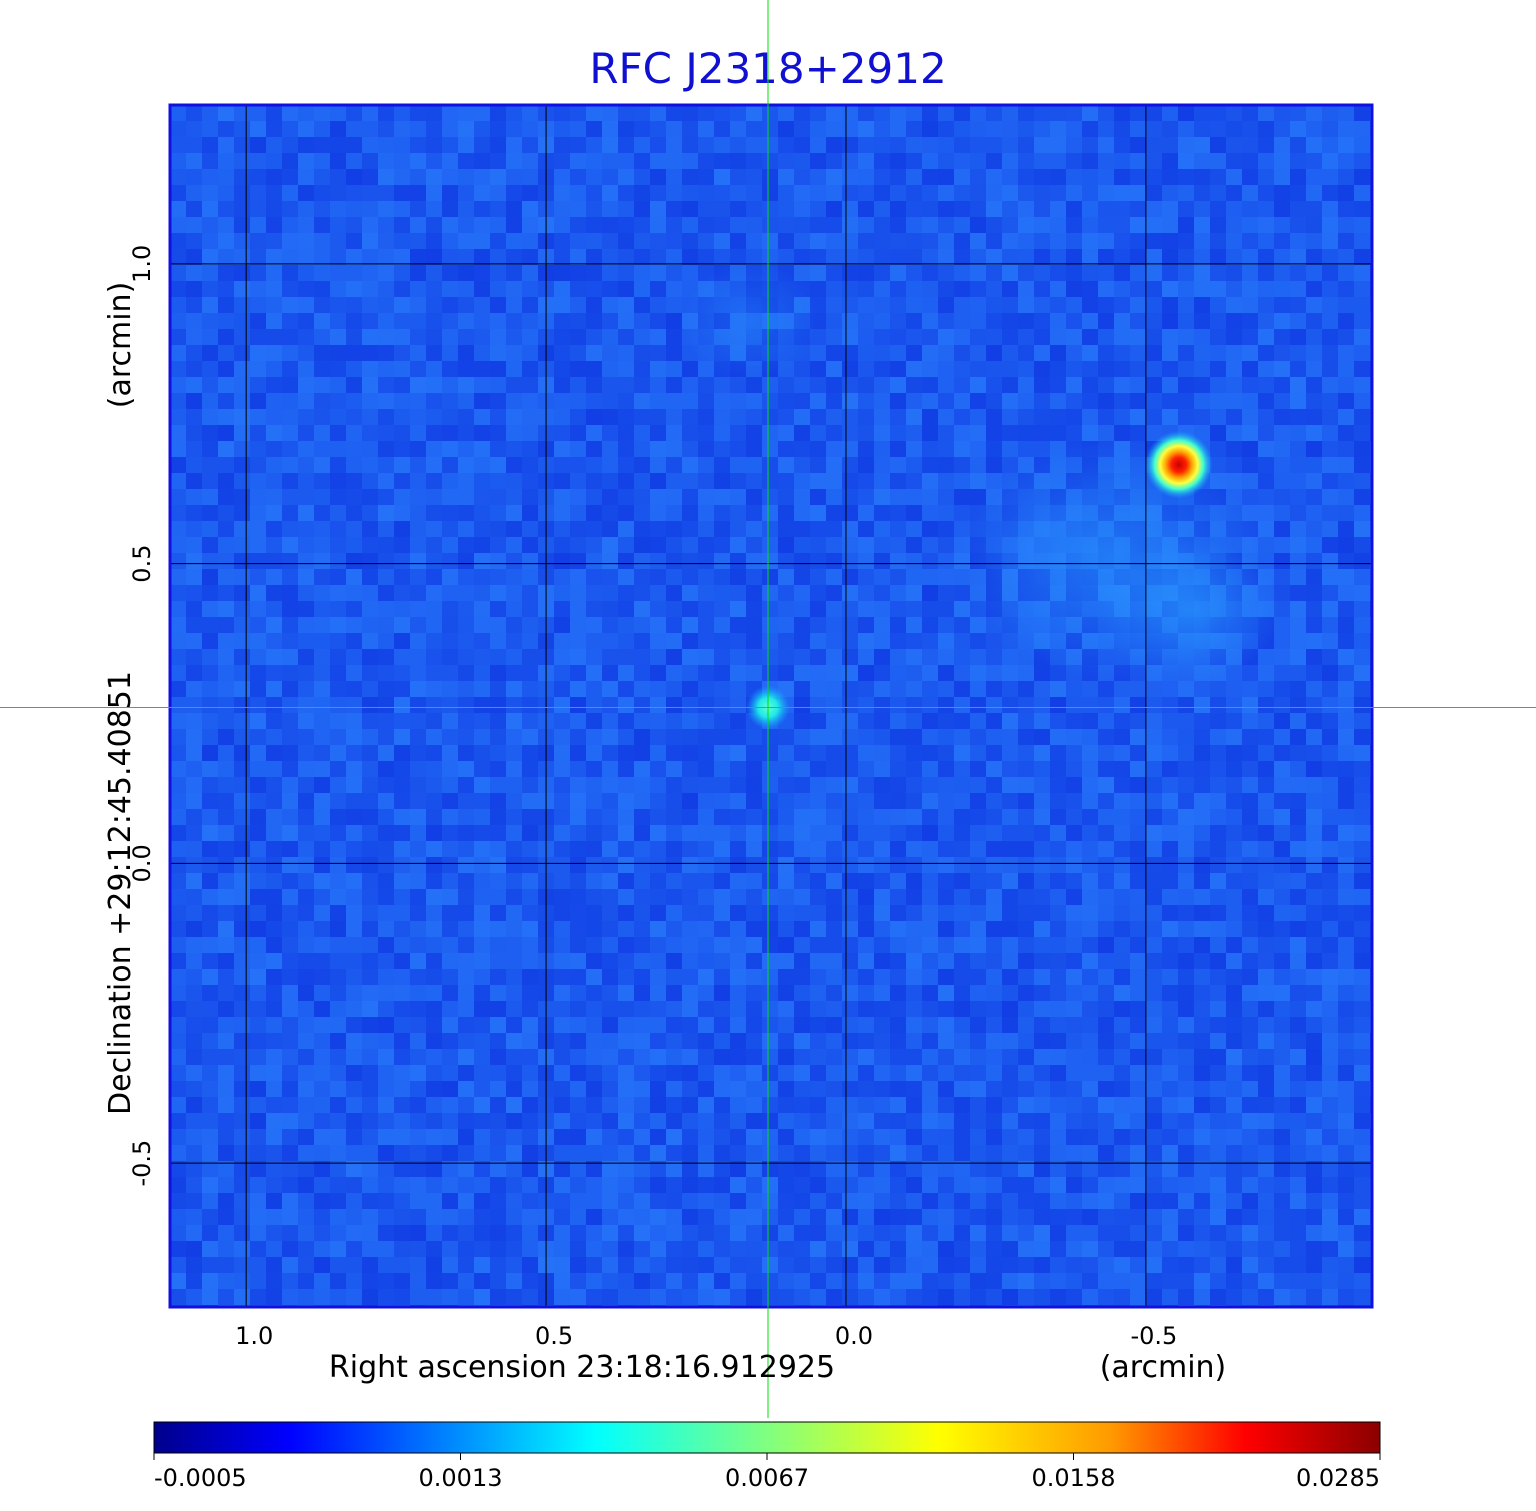 The image size is (1536, 1511). I want to click on diffuse-emission, so click(980, 470).